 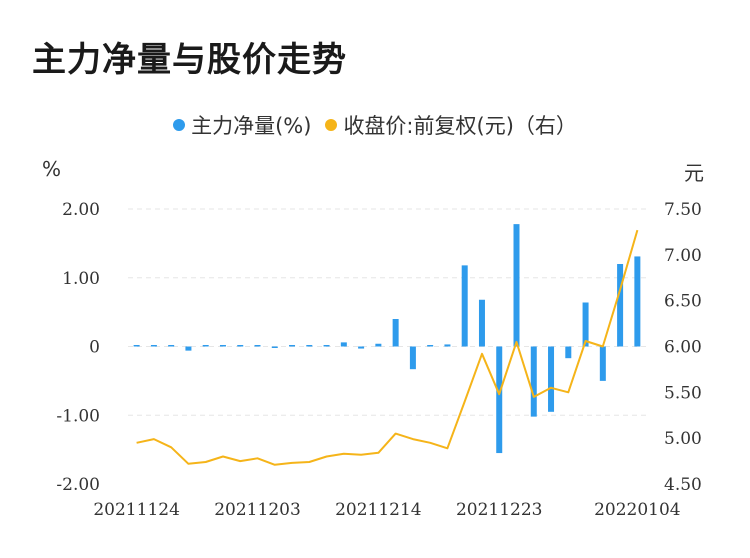 What do you see at coordinates (179, 125) in the screenshot?
I see `legend-dot-blue-icon` at bounding box center [179, 125].